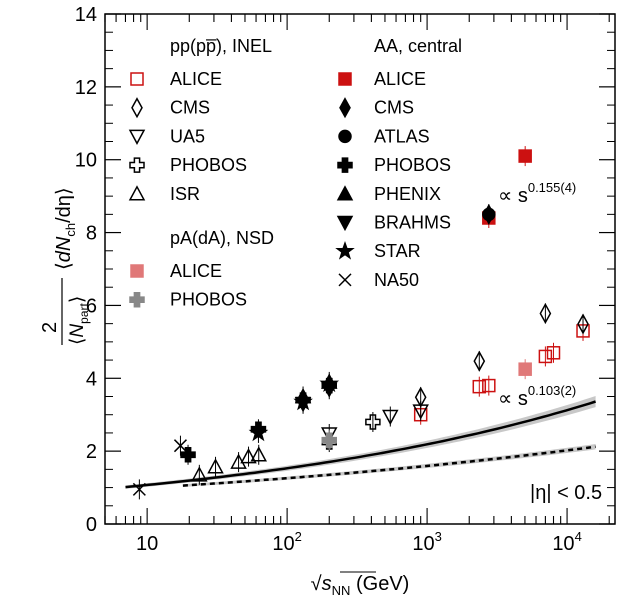 This screenshot has width=634, height=607. Describe the element at coordinates (208, 300) in the screenshot. I see `legend-label-pa-phobos: PHOBOS` at that location.